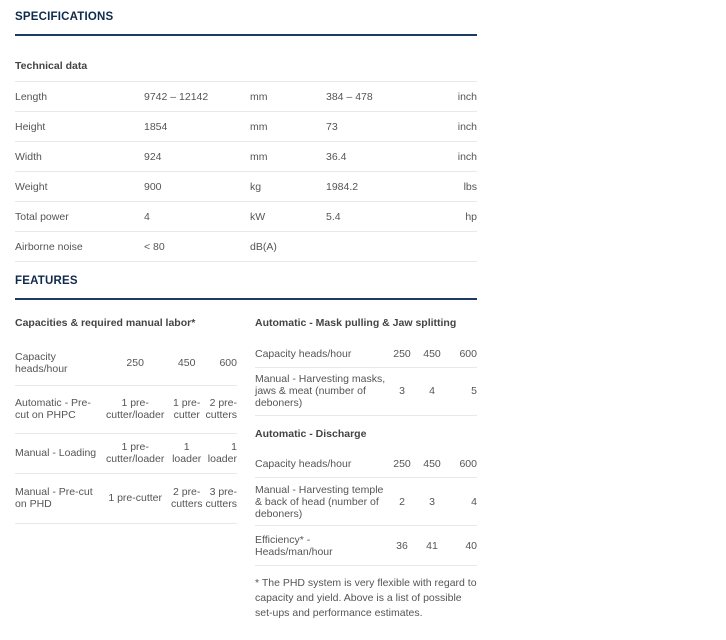 The image size is (726, 640). What do you see at coordinates (462, 545) in the screenshot?
I see `table-cell: 40` at bounding box center [462, 545].